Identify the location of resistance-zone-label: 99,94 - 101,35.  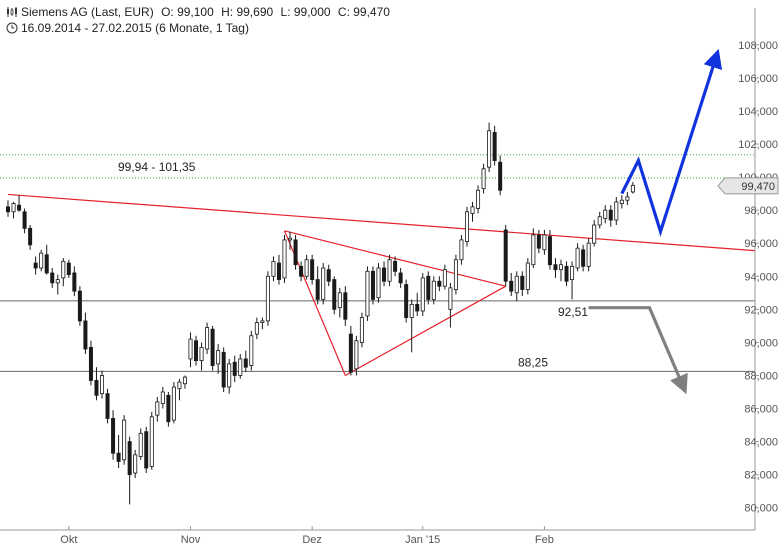
(157, 167).